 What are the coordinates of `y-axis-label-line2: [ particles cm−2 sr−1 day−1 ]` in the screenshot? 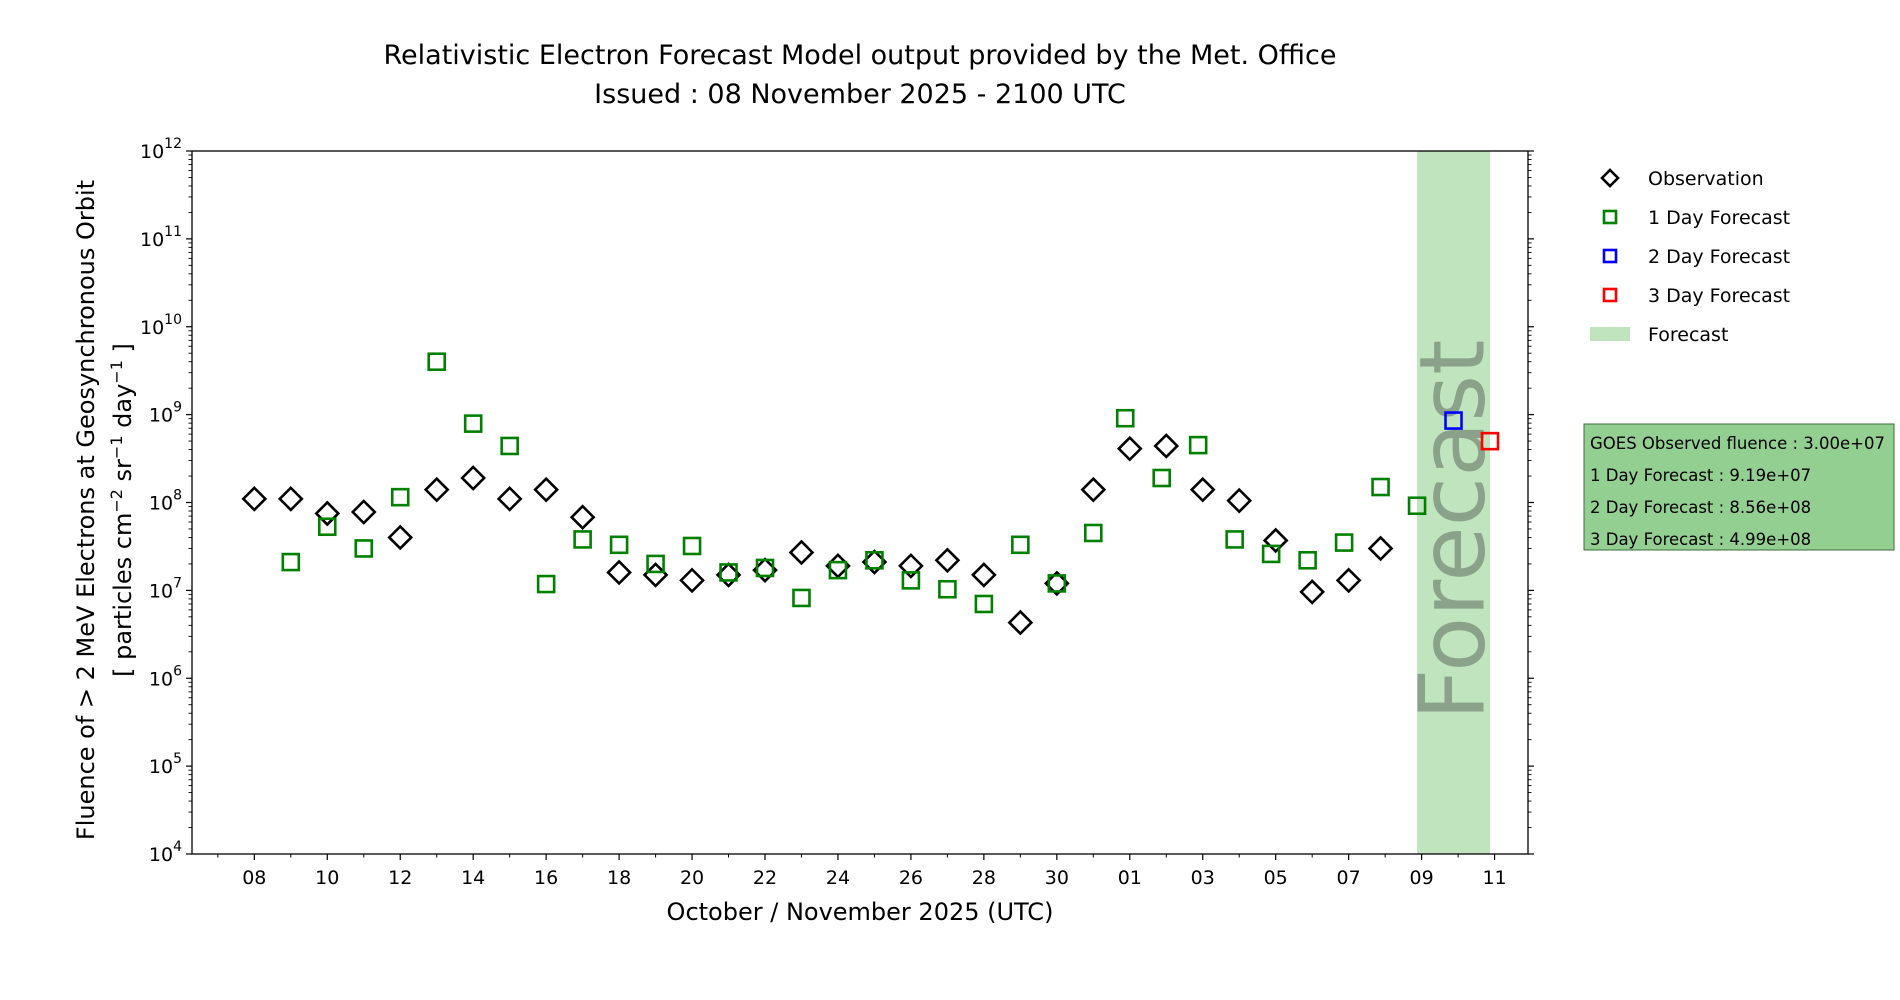 It's located at (122, 510).